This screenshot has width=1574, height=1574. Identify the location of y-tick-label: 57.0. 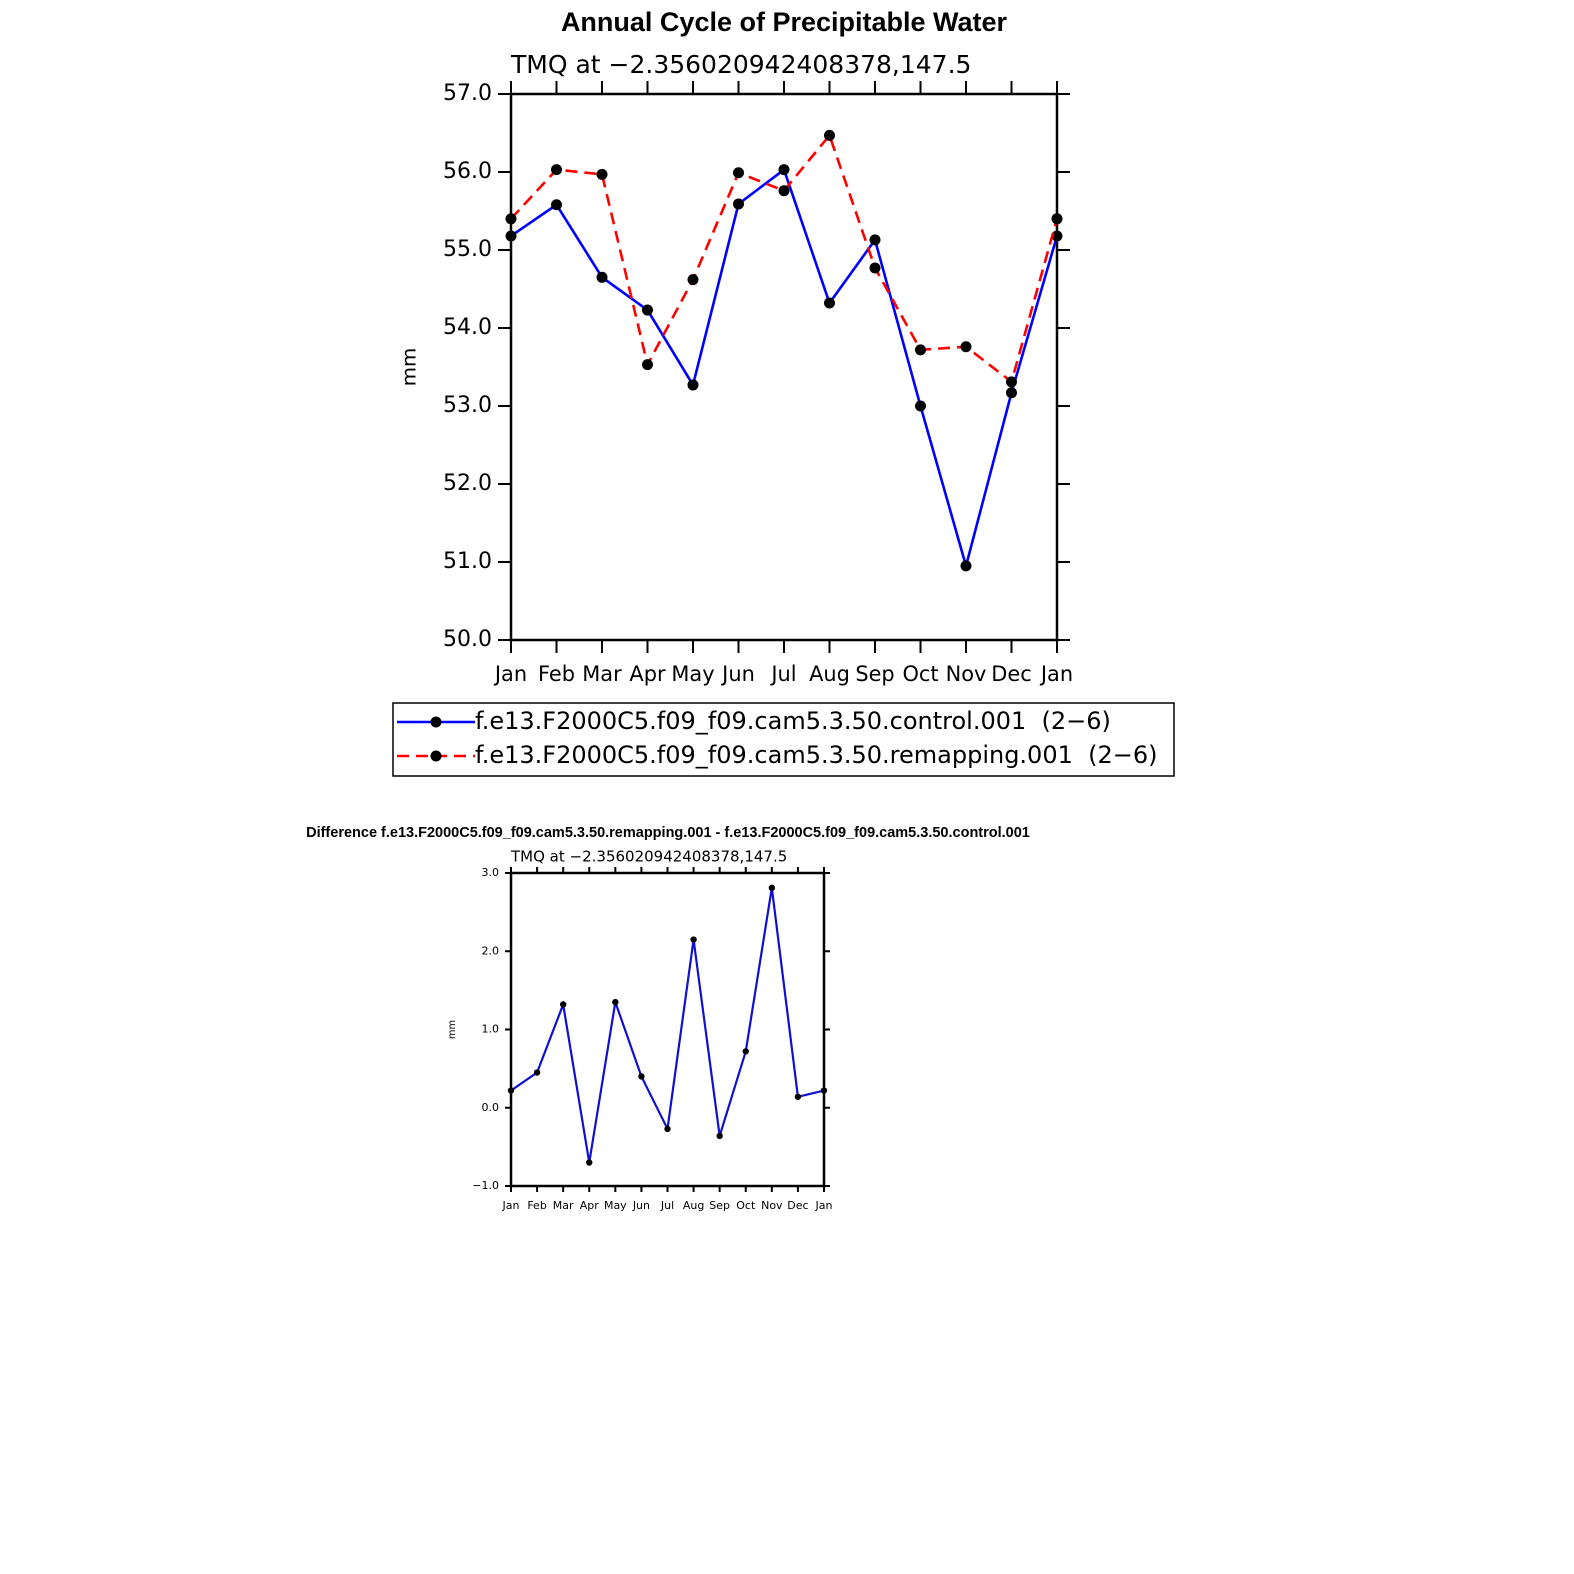
(467, 93).